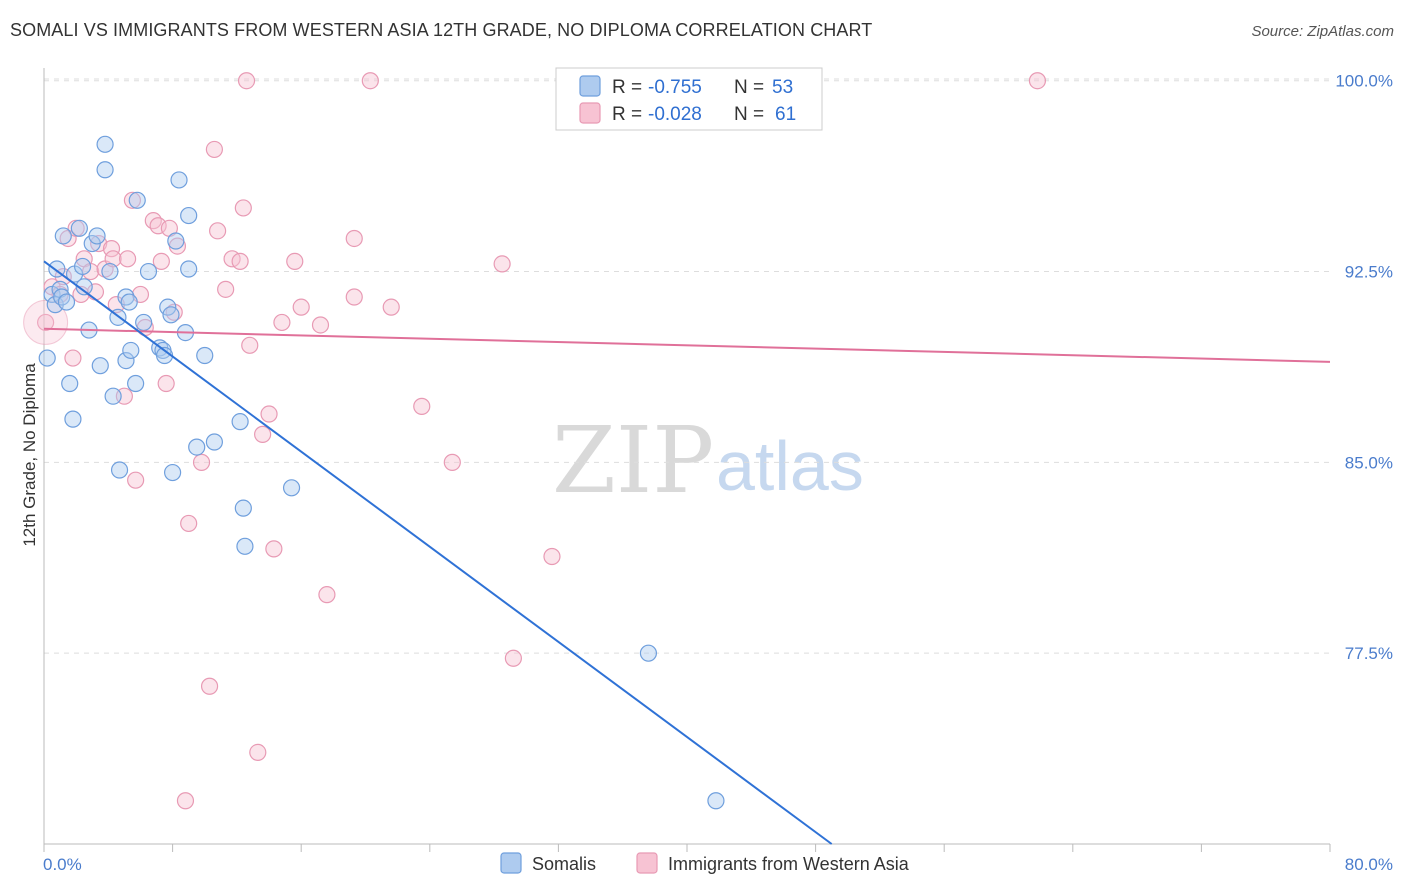 The height and width of the screenshot is (892, 1406). What do you see at coordinates (1369, 272) in the screenshot?
I see `y-tick-label: 92.5%` at bounding box center [1369, 272].